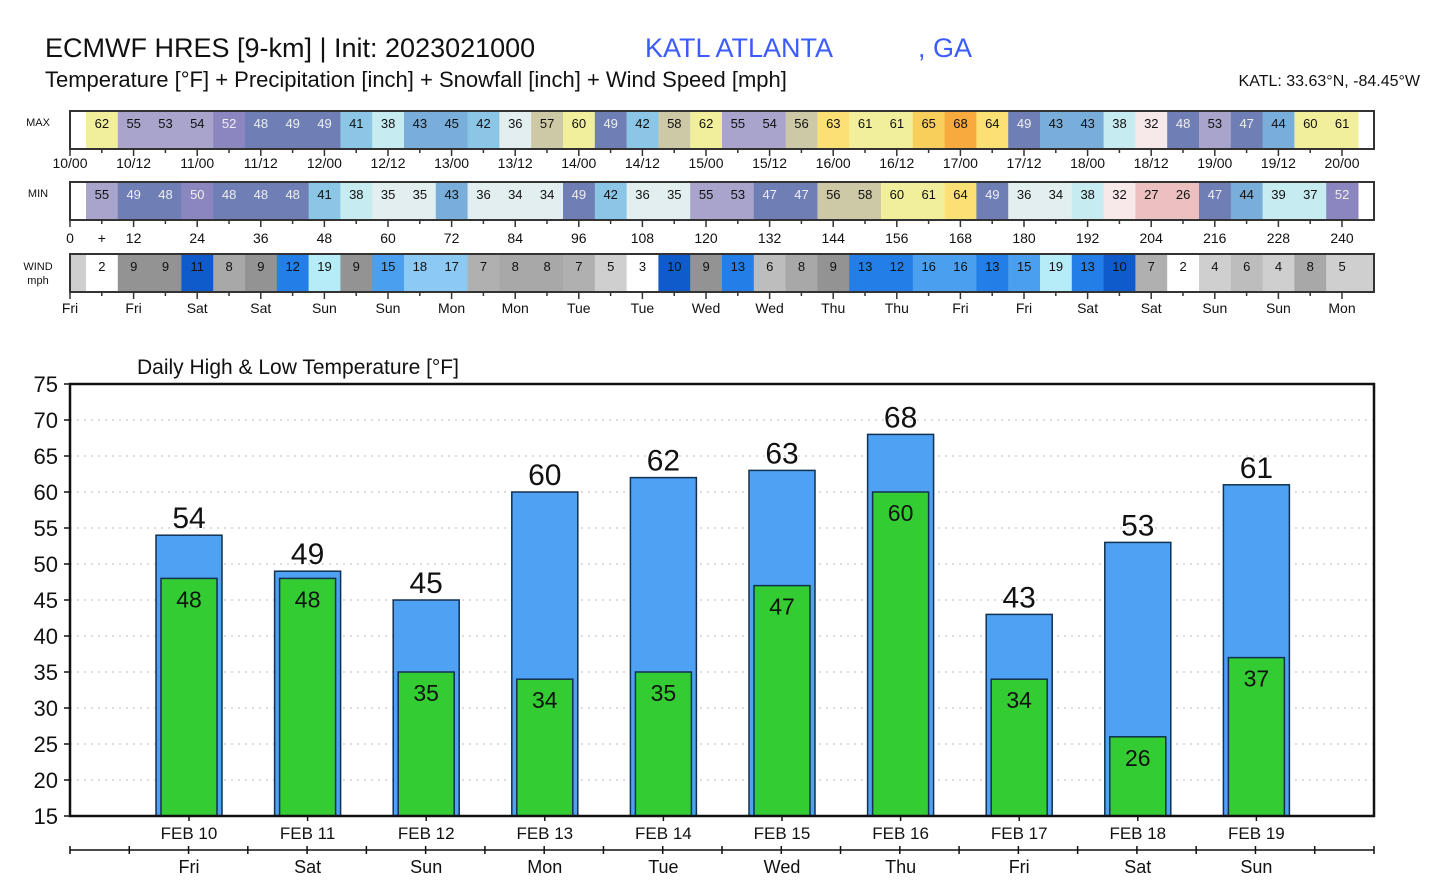  What do you see at coordinates (578, 266) in the screenshot?
I see `wind-cell-value: 7` at bounding box center [578, 266].